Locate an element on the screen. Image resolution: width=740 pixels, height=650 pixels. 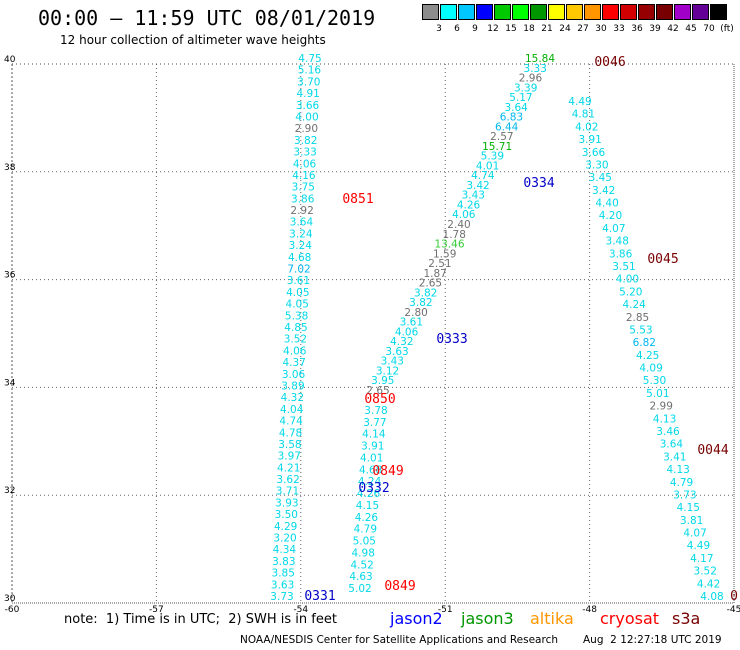
lat-tick-label: 34 is located at coordinates (10, 383).